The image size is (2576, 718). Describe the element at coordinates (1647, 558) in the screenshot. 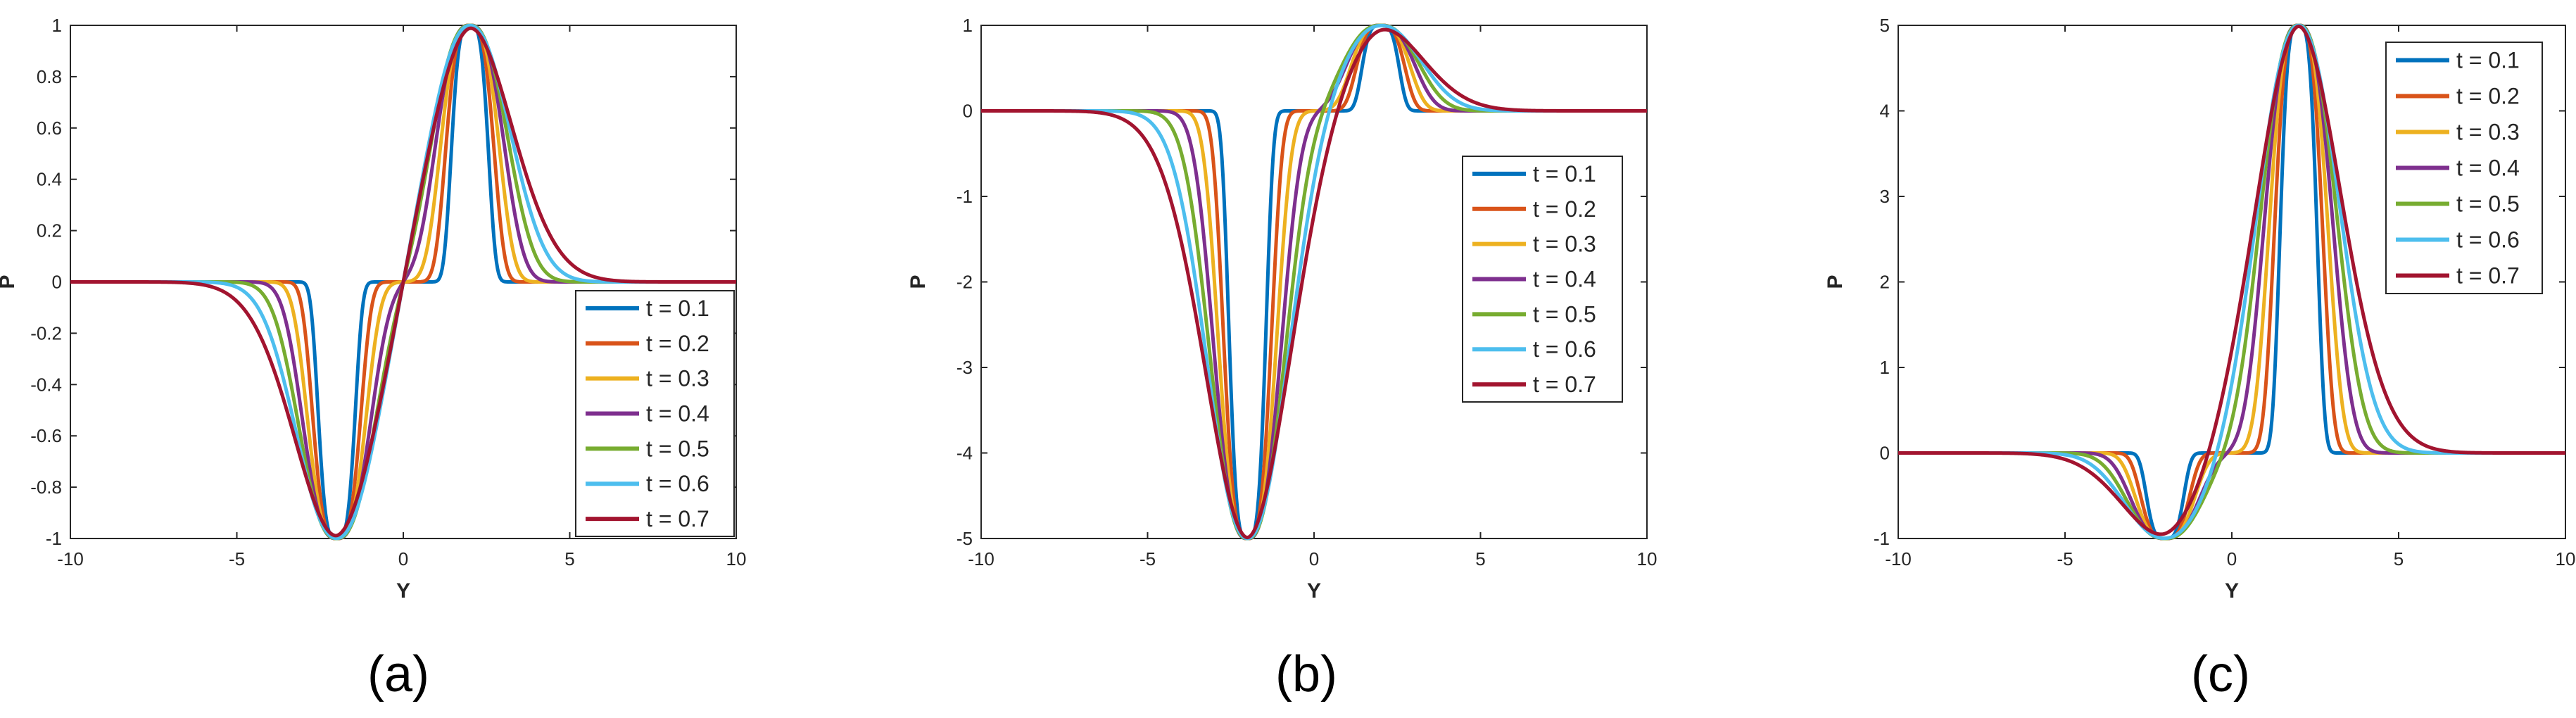

I see `x-tick-label-b: 10` at that location.